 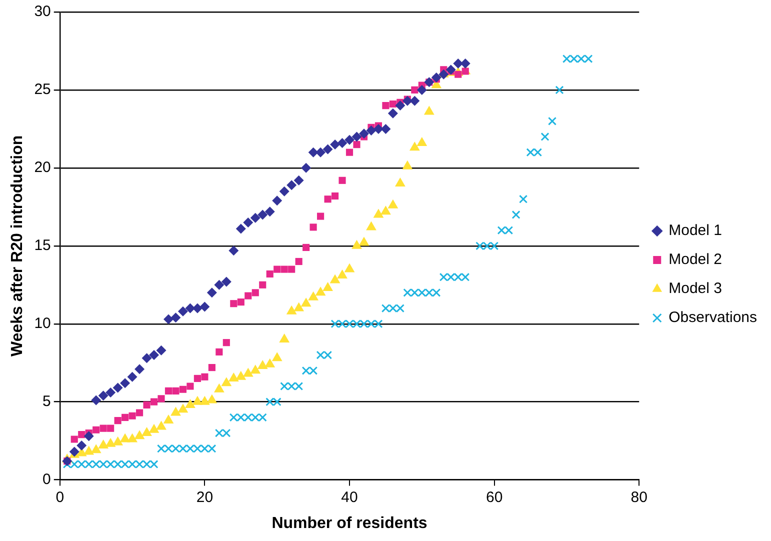 What do you see at coordinates (494, 497) in the screenshot?
I see `x-tick-label: 60` at bounding box center [494, 497].